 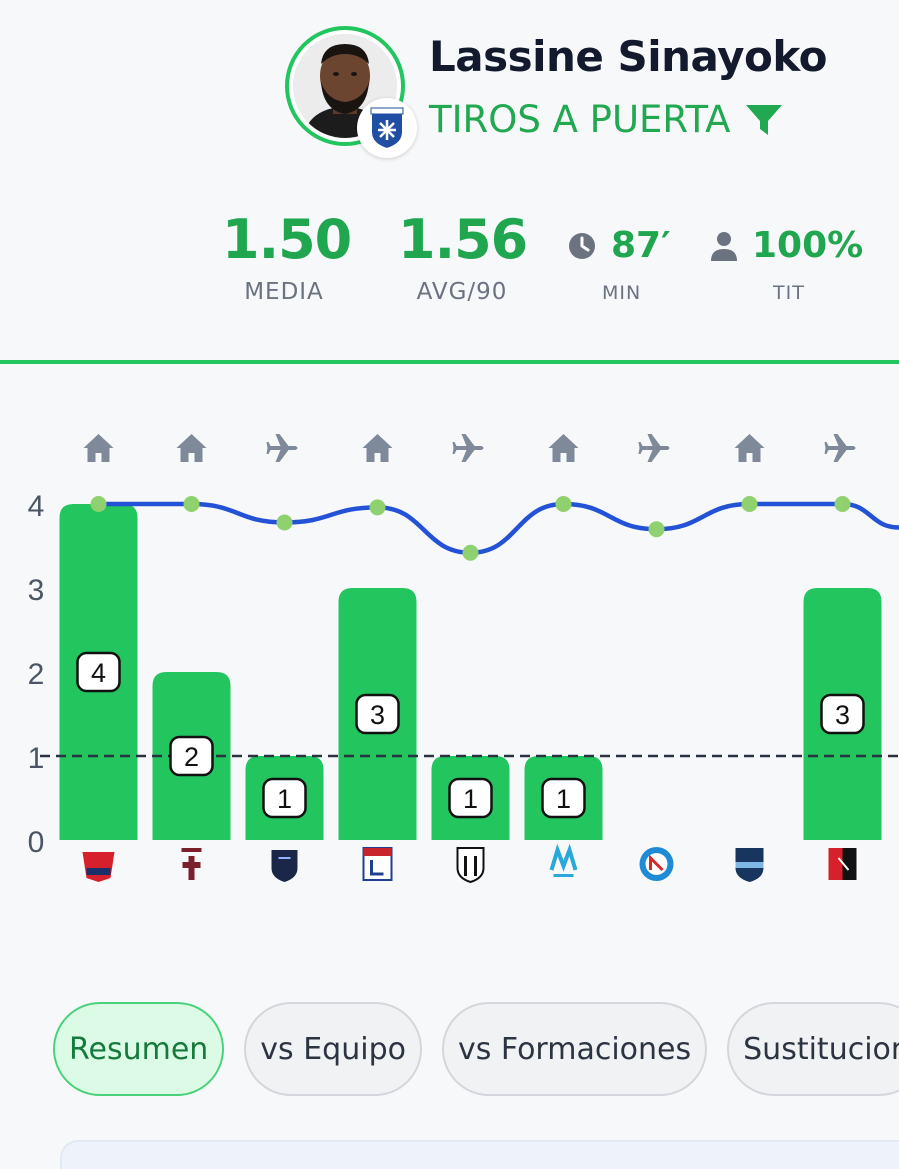 I want to click on y-tick-label: 2, so click(x=36, y=674).